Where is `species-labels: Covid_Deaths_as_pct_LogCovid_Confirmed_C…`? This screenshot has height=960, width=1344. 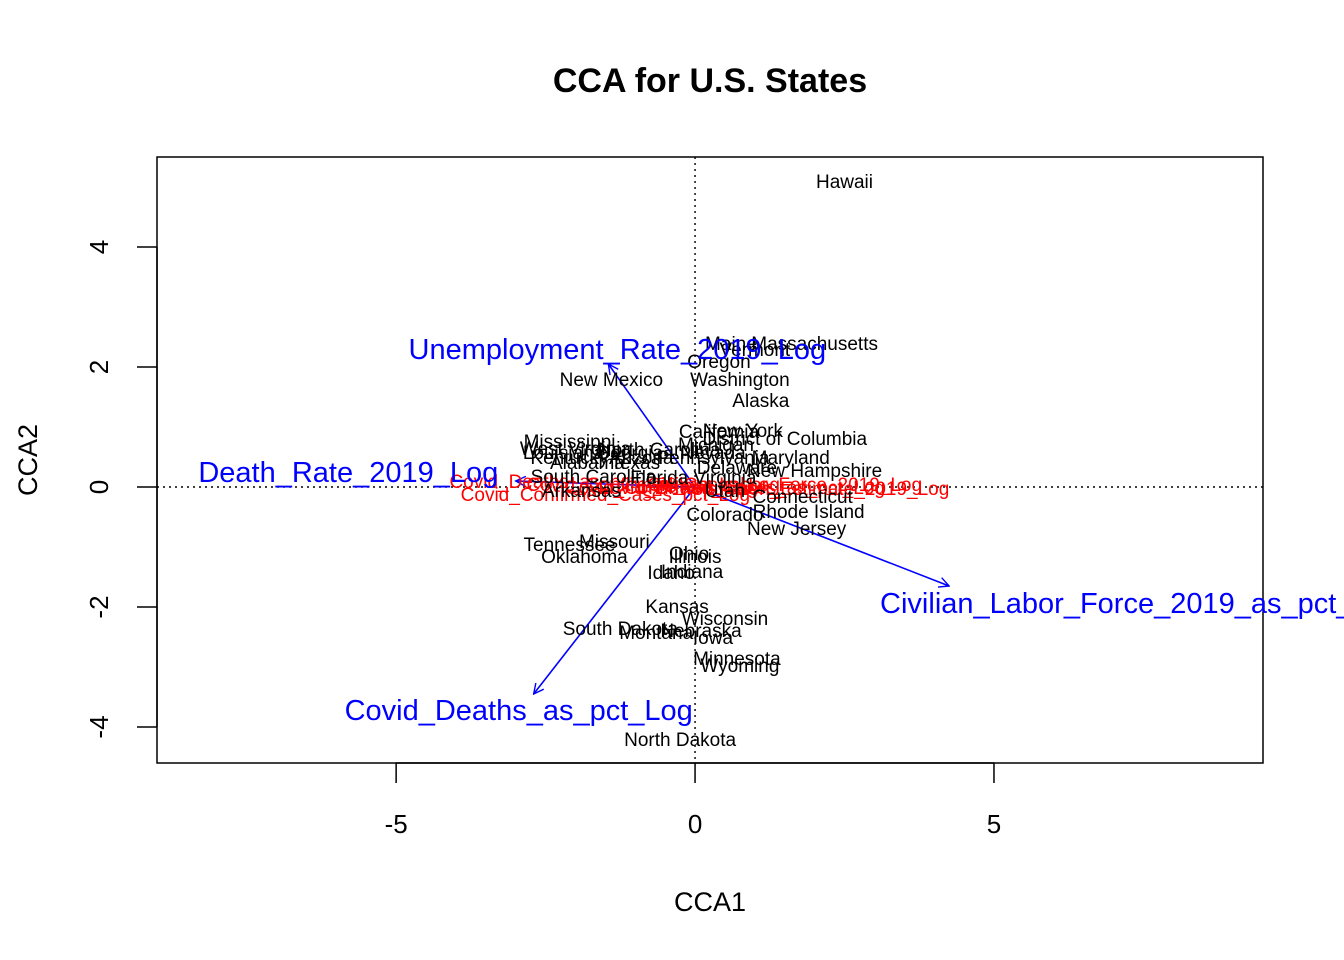 species-labels: Covid_Deaths_as_pct_LogCovid_Confirmed_C… is located at coordinates (699, 489).